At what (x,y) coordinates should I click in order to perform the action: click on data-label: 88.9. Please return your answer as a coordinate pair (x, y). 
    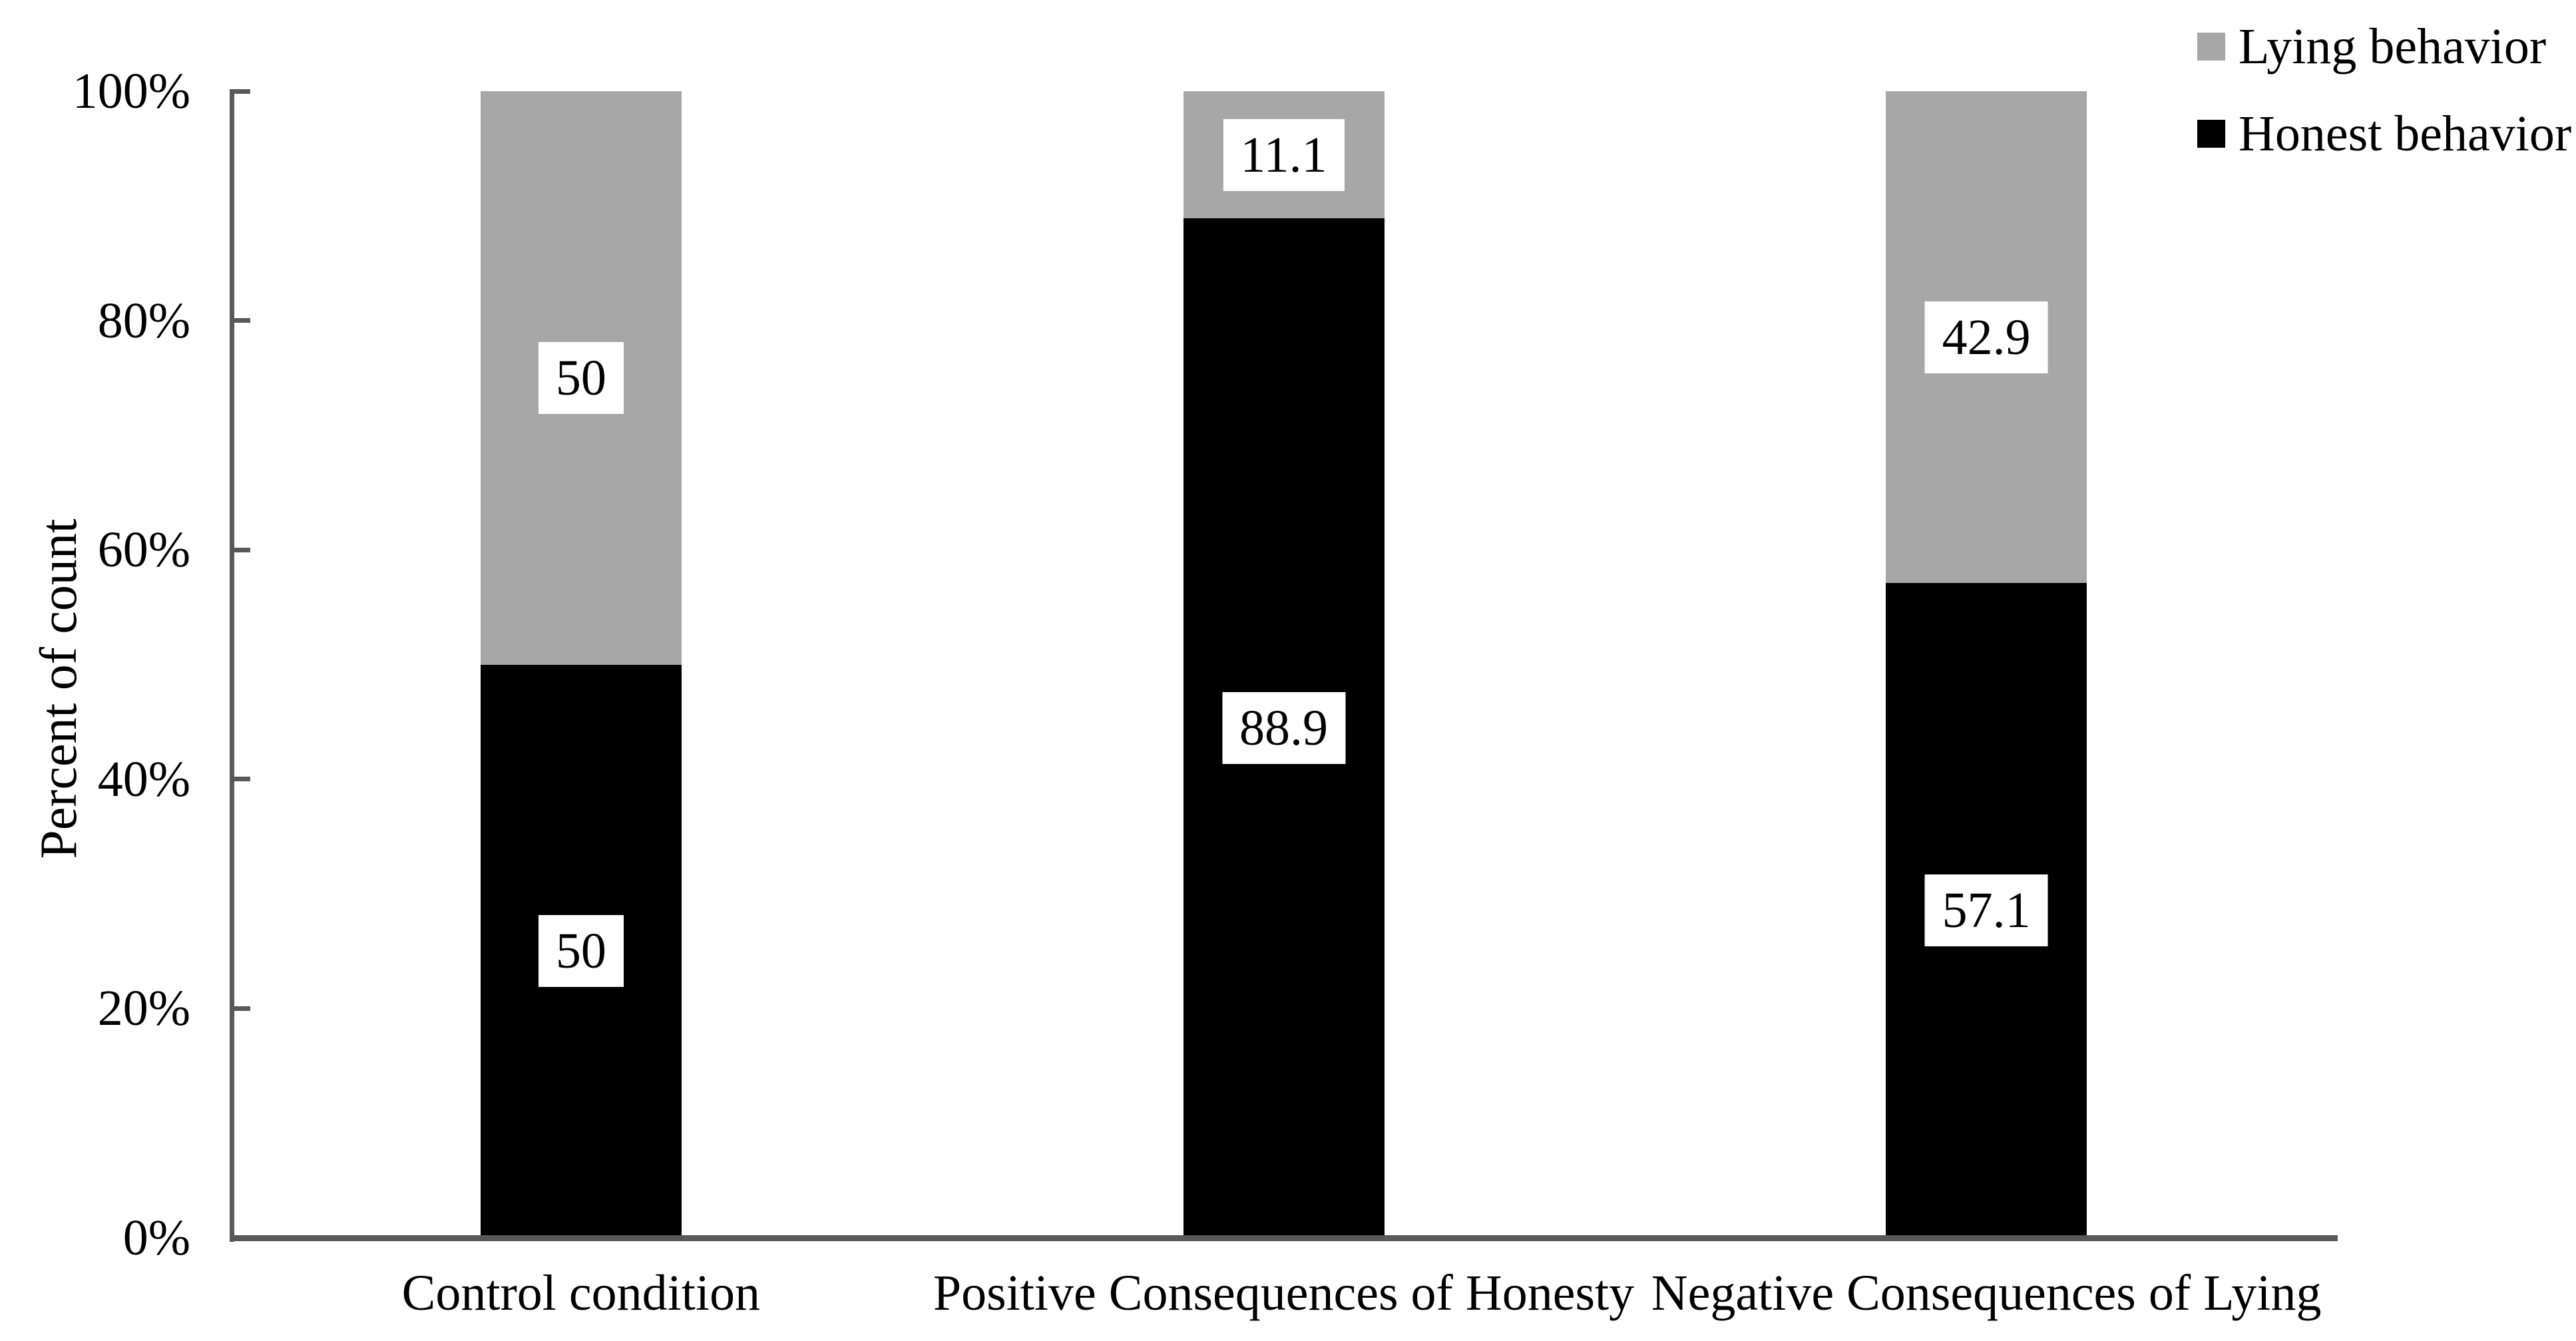
    Looking at the image, I should click on (1283, 728).